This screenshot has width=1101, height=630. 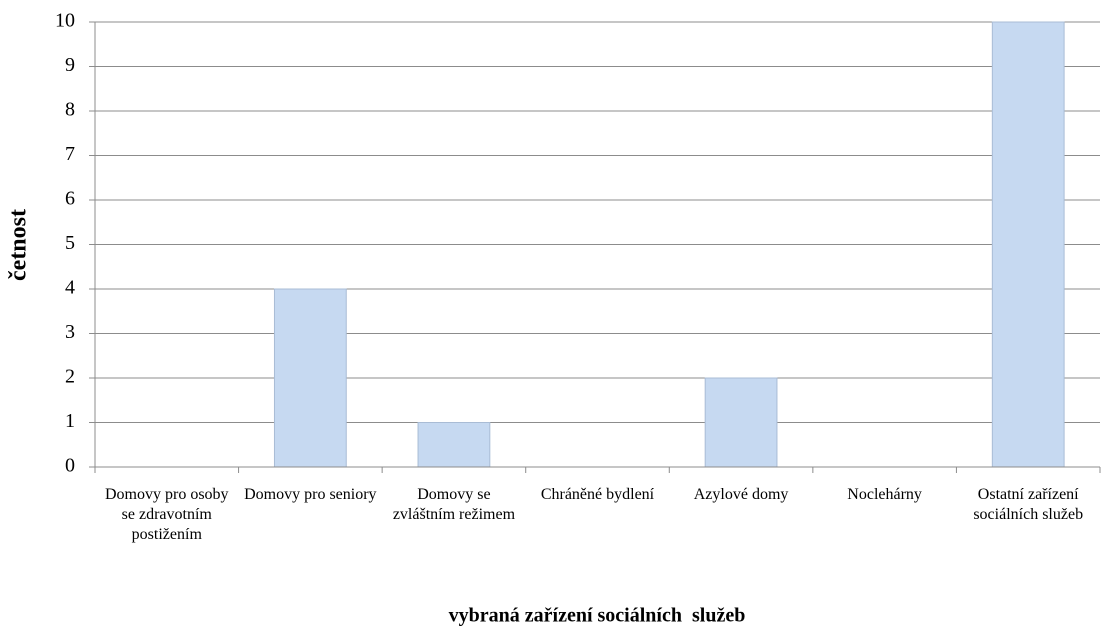 What do you see at coordinates (70, 199) in the screenshot?
I see `y-tick-label: 6` at bounding box center [70, 199].